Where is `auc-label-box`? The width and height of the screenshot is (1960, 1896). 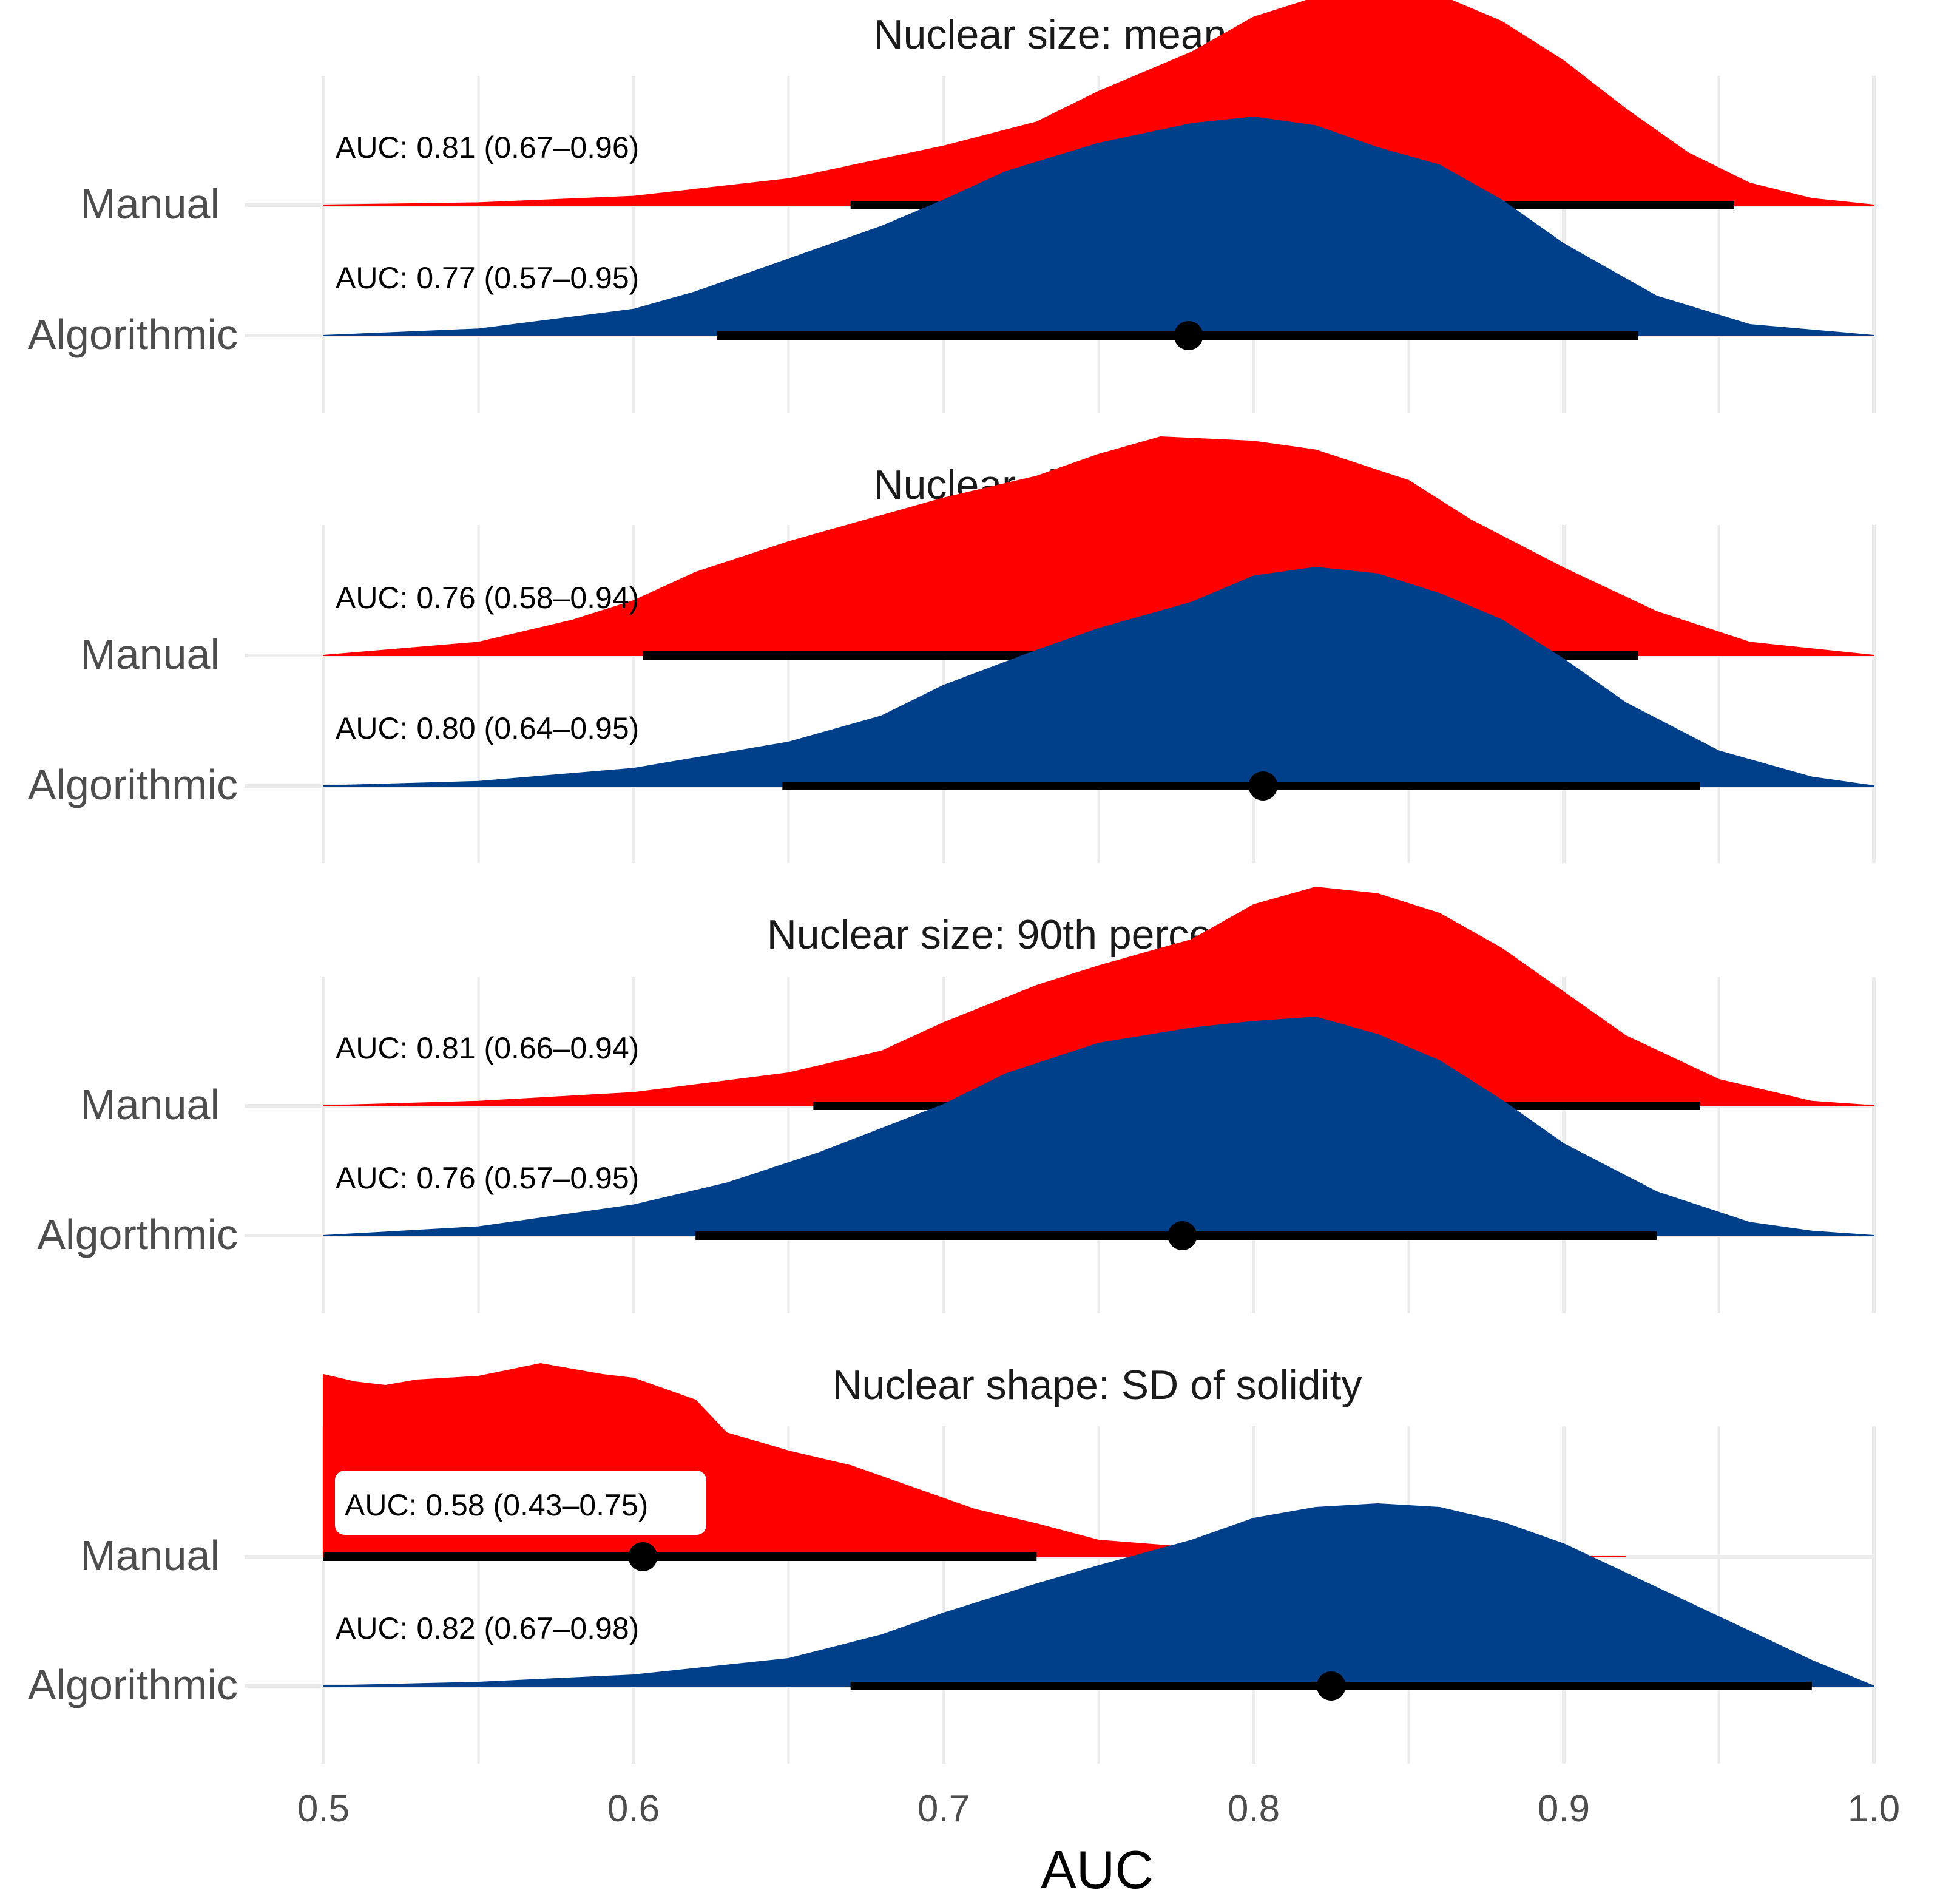 auc-label-box is located at coordinates (520, 1503).